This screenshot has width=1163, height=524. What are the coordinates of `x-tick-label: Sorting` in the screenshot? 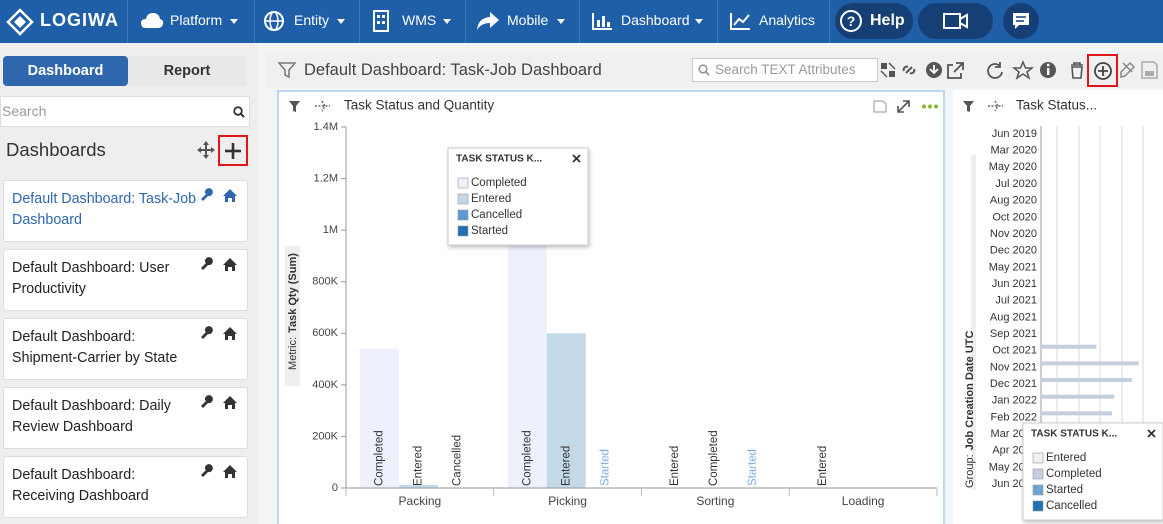 It's located at (715, 501).